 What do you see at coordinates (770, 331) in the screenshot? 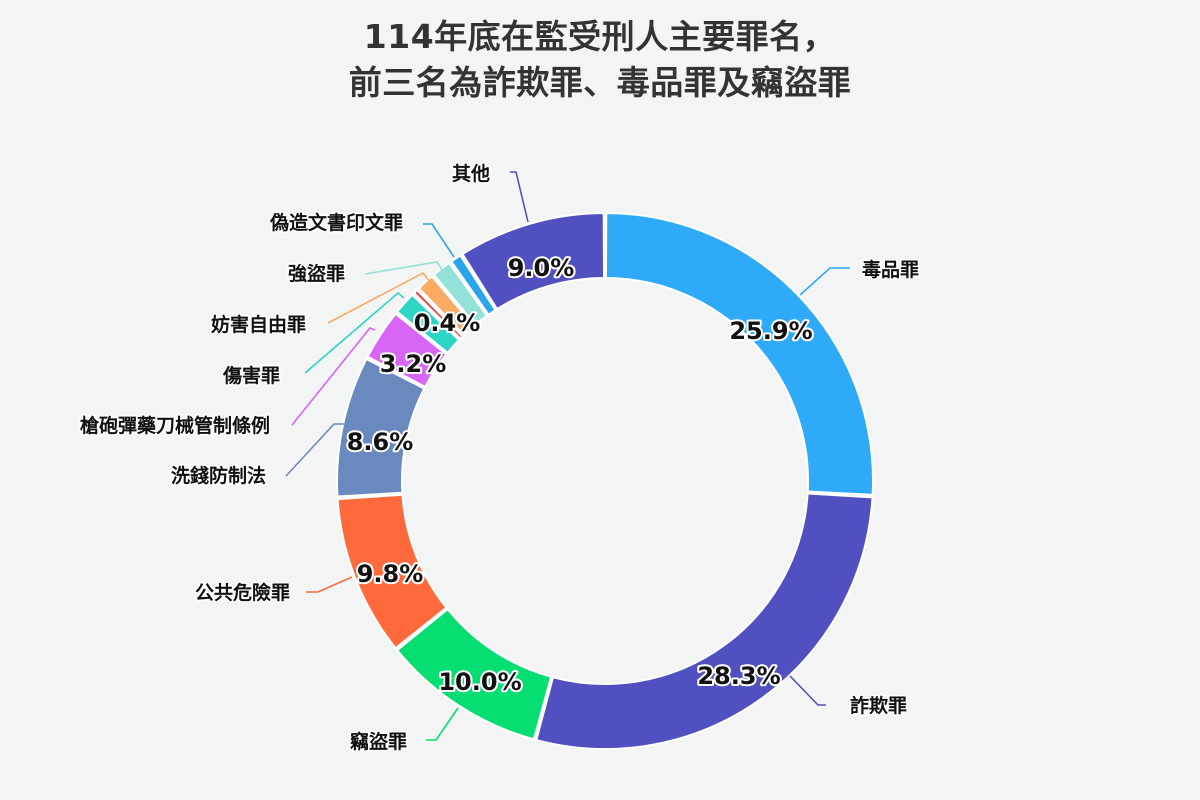
I see `percentage-label: 25.9%` at bounding box center [770, 331].